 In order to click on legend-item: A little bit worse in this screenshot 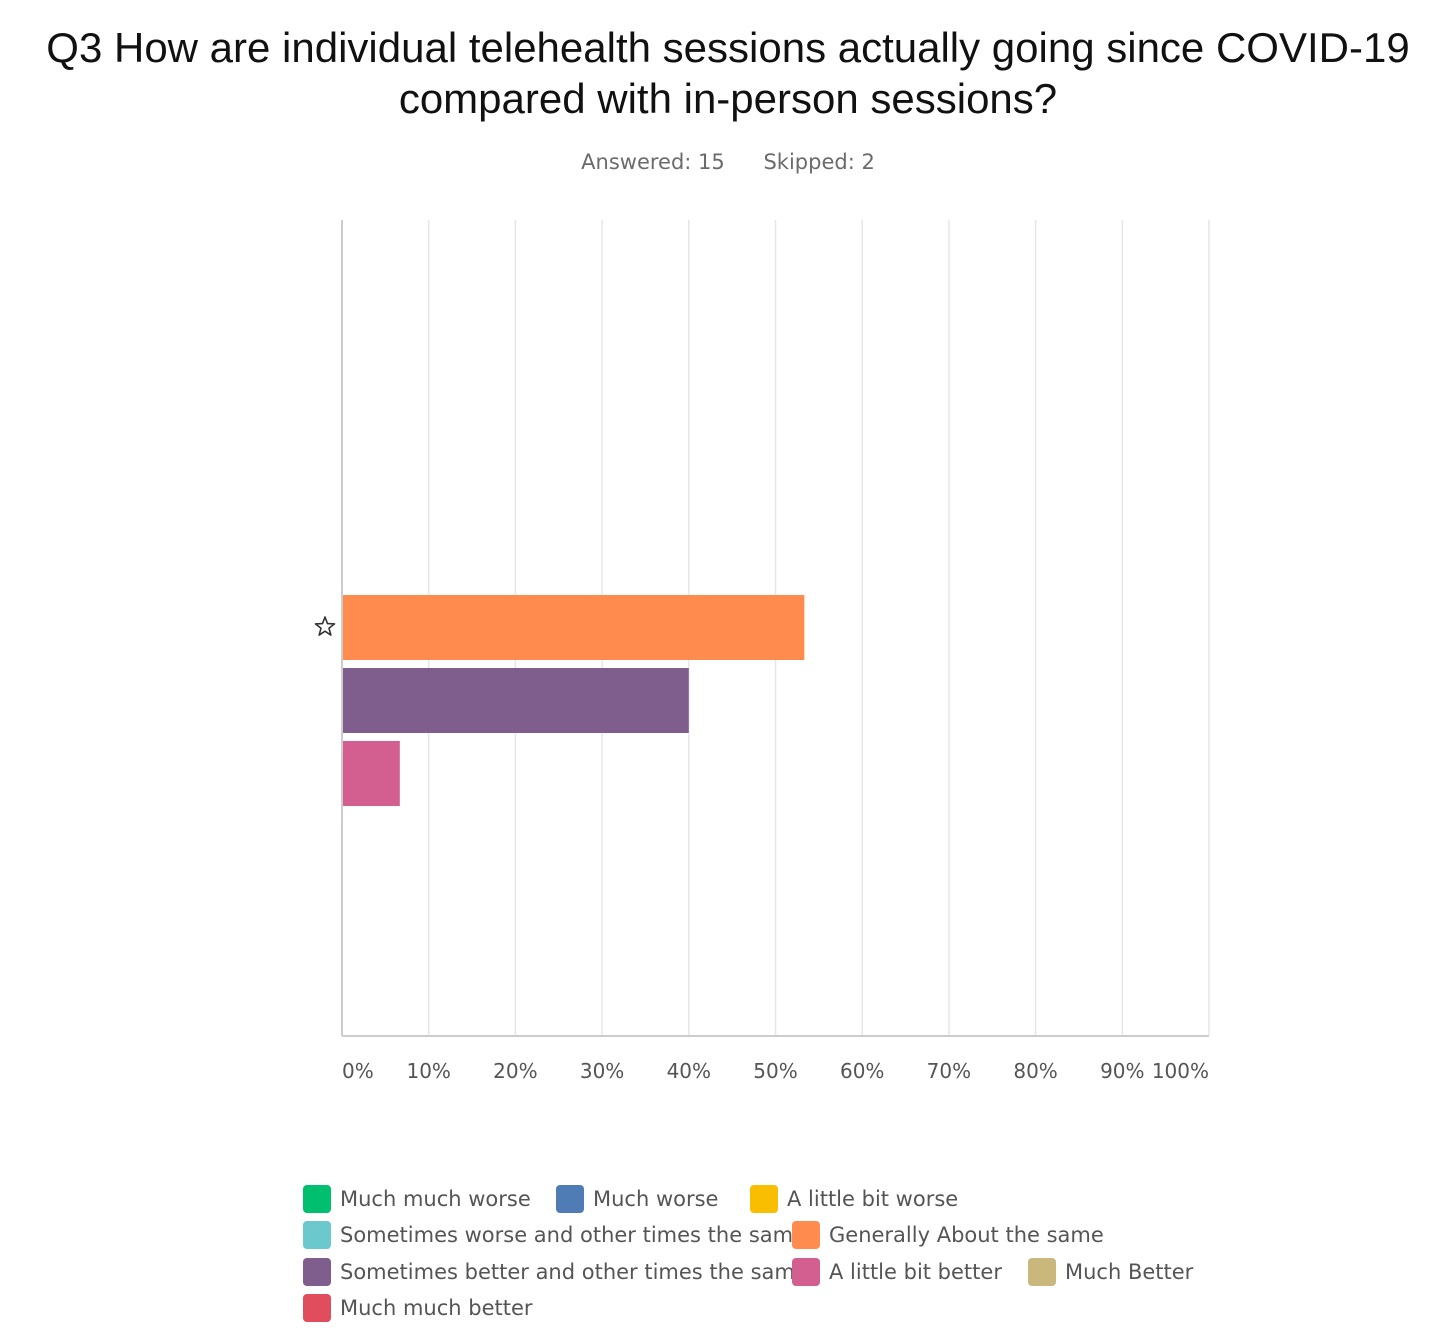, I will do `click(854, 1199)`.